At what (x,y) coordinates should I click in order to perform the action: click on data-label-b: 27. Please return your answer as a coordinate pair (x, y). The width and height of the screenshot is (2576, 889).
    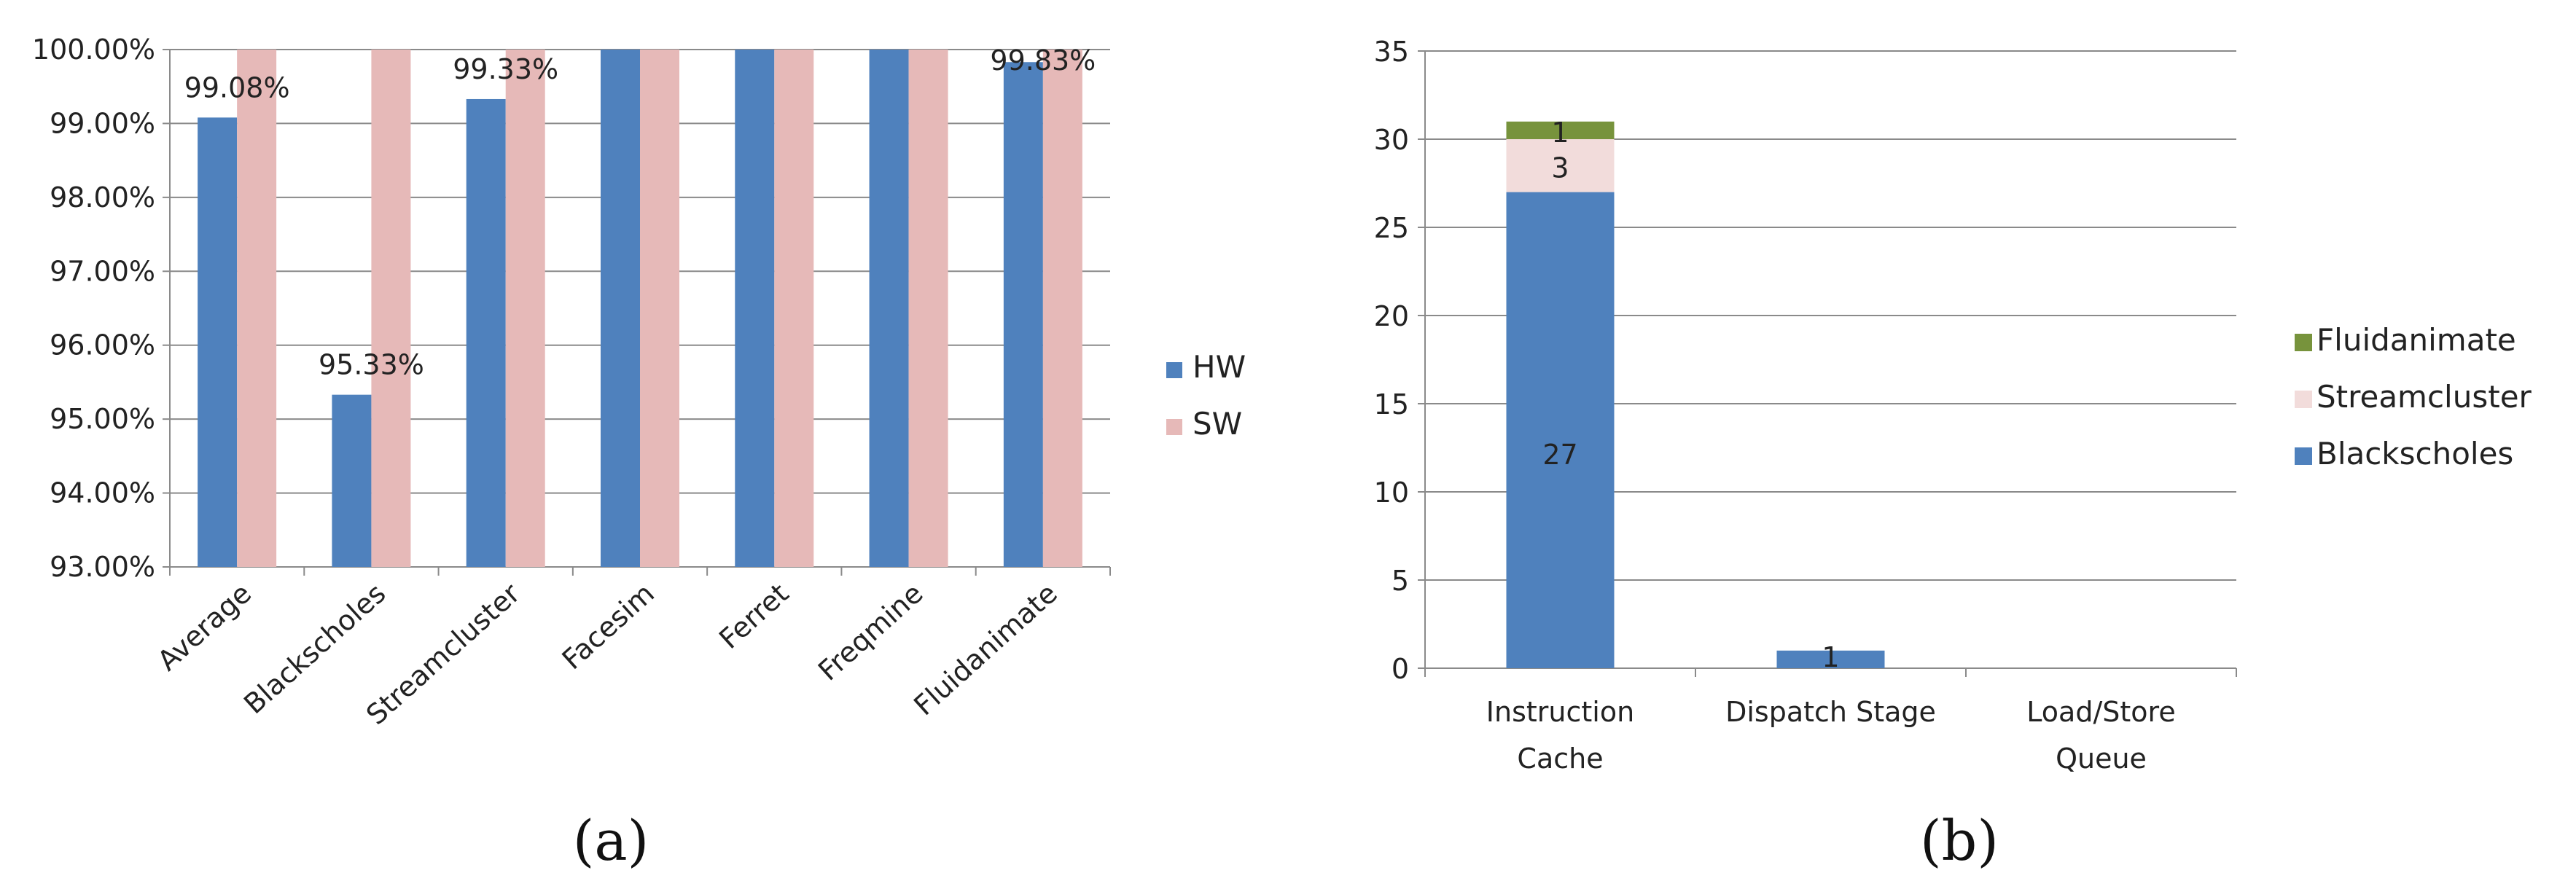
    Looking at the image, I should click on (1559, 455).